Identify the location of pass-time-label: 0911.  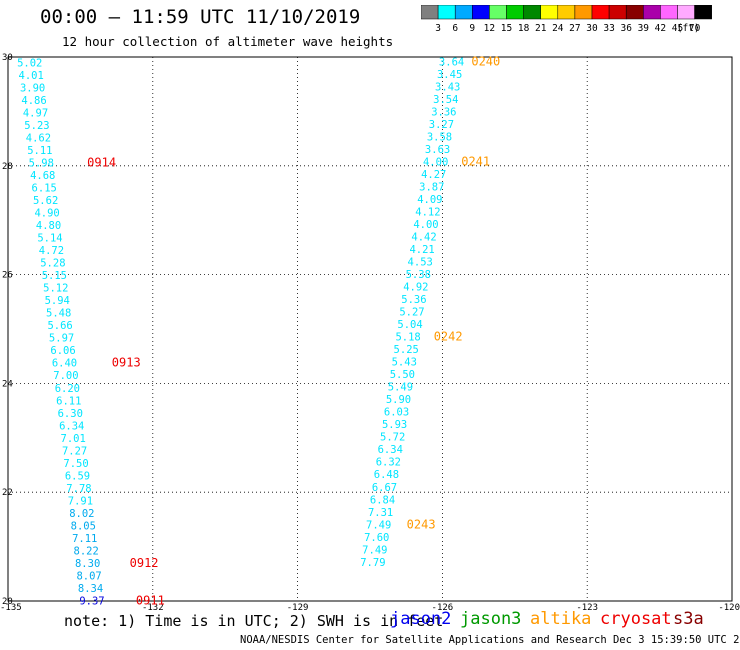
(150, 600).